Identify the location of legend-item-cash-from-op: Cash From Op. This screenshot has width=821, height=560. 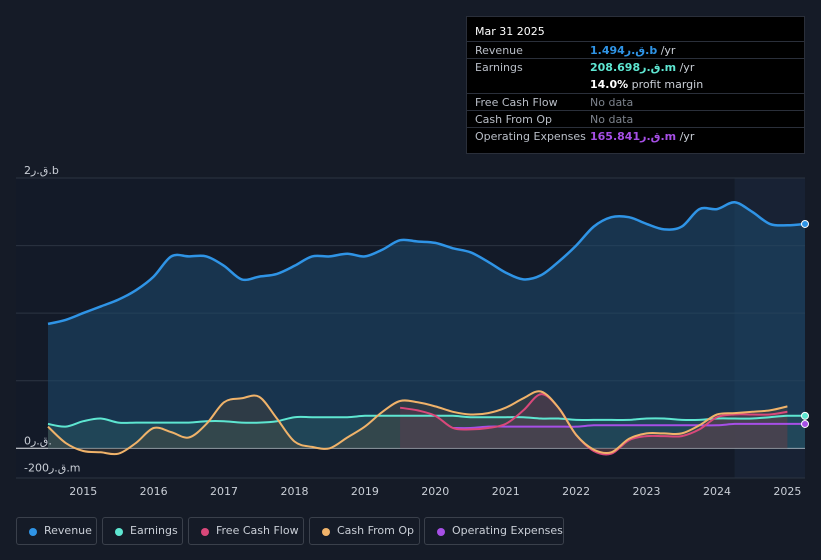
(364, 531).